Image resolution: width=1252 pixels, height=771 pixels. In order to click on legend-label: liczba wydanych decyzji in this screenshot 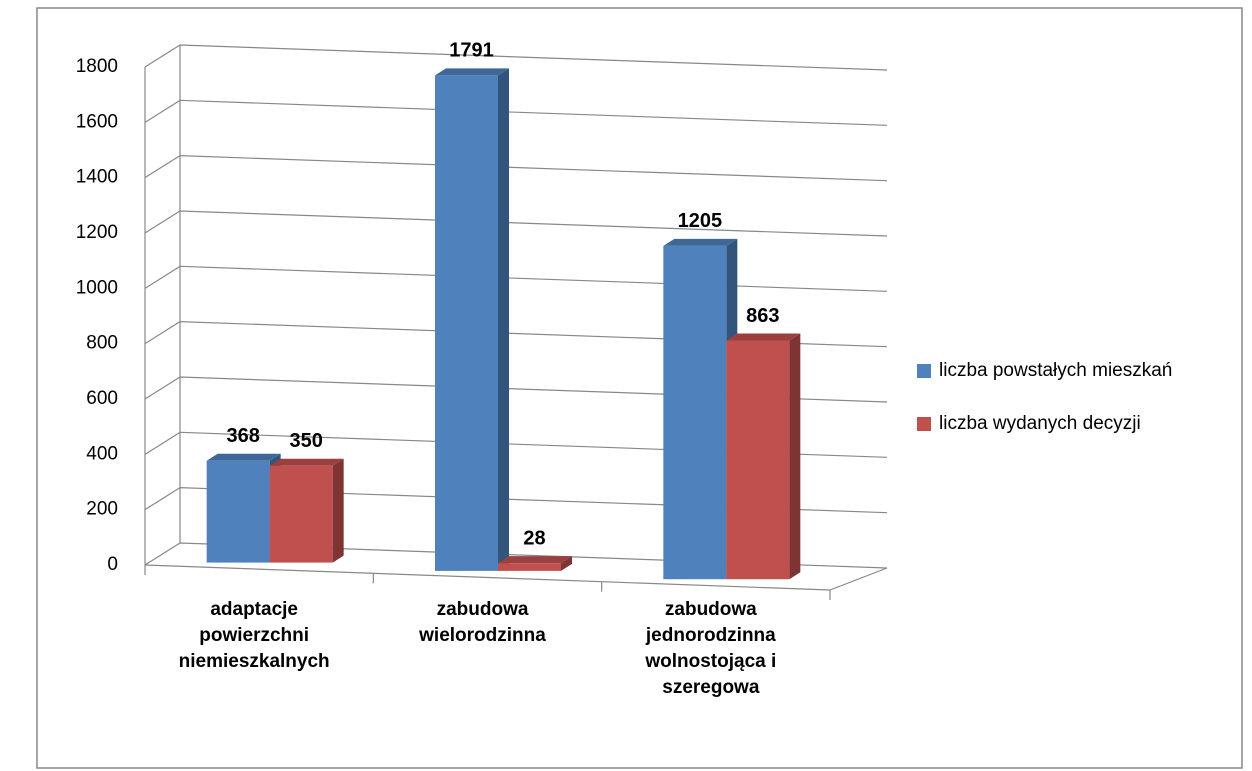, I will do `click(1040, 423)`.